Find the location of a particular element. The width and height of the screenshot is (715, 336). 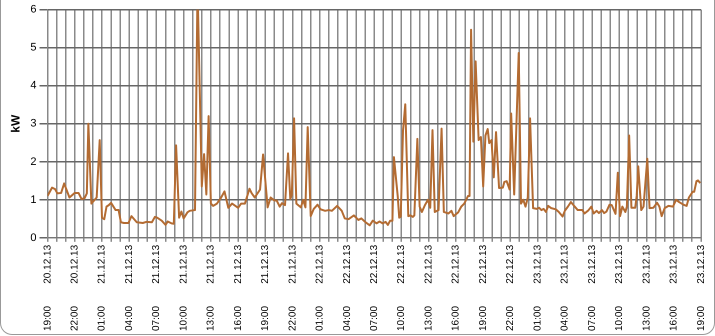

x-tick-label: 01:00 23.12.13 is located at coordinates (538, 288).